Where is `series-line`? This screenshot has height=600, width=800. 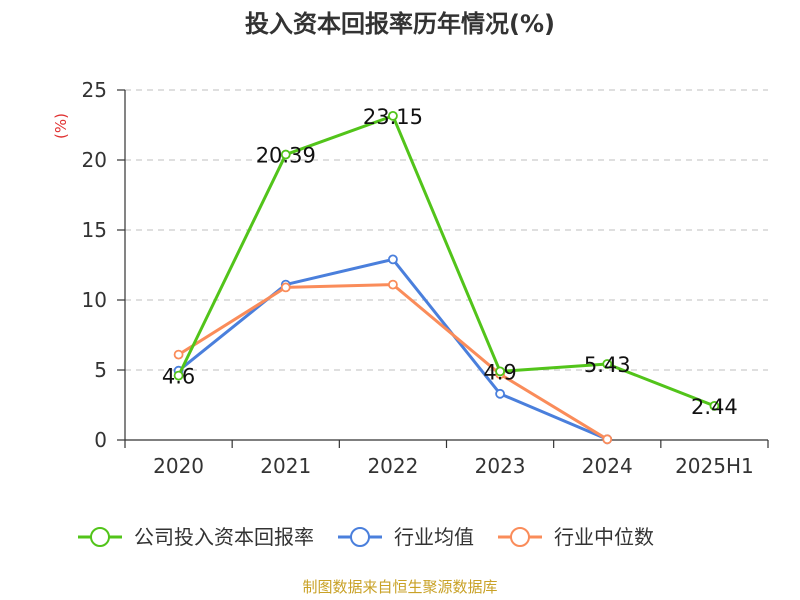 series-line is located at coordinates (393, 362).